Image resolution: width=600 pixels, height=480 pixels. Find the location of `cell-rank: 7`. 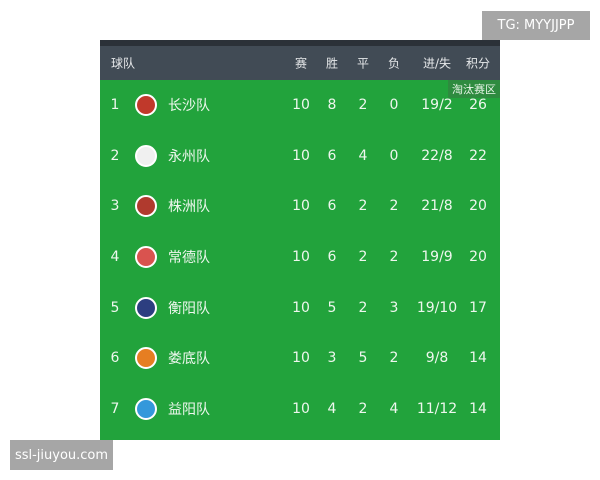

cell-rank: 7 is located at coordinates (115, 408).